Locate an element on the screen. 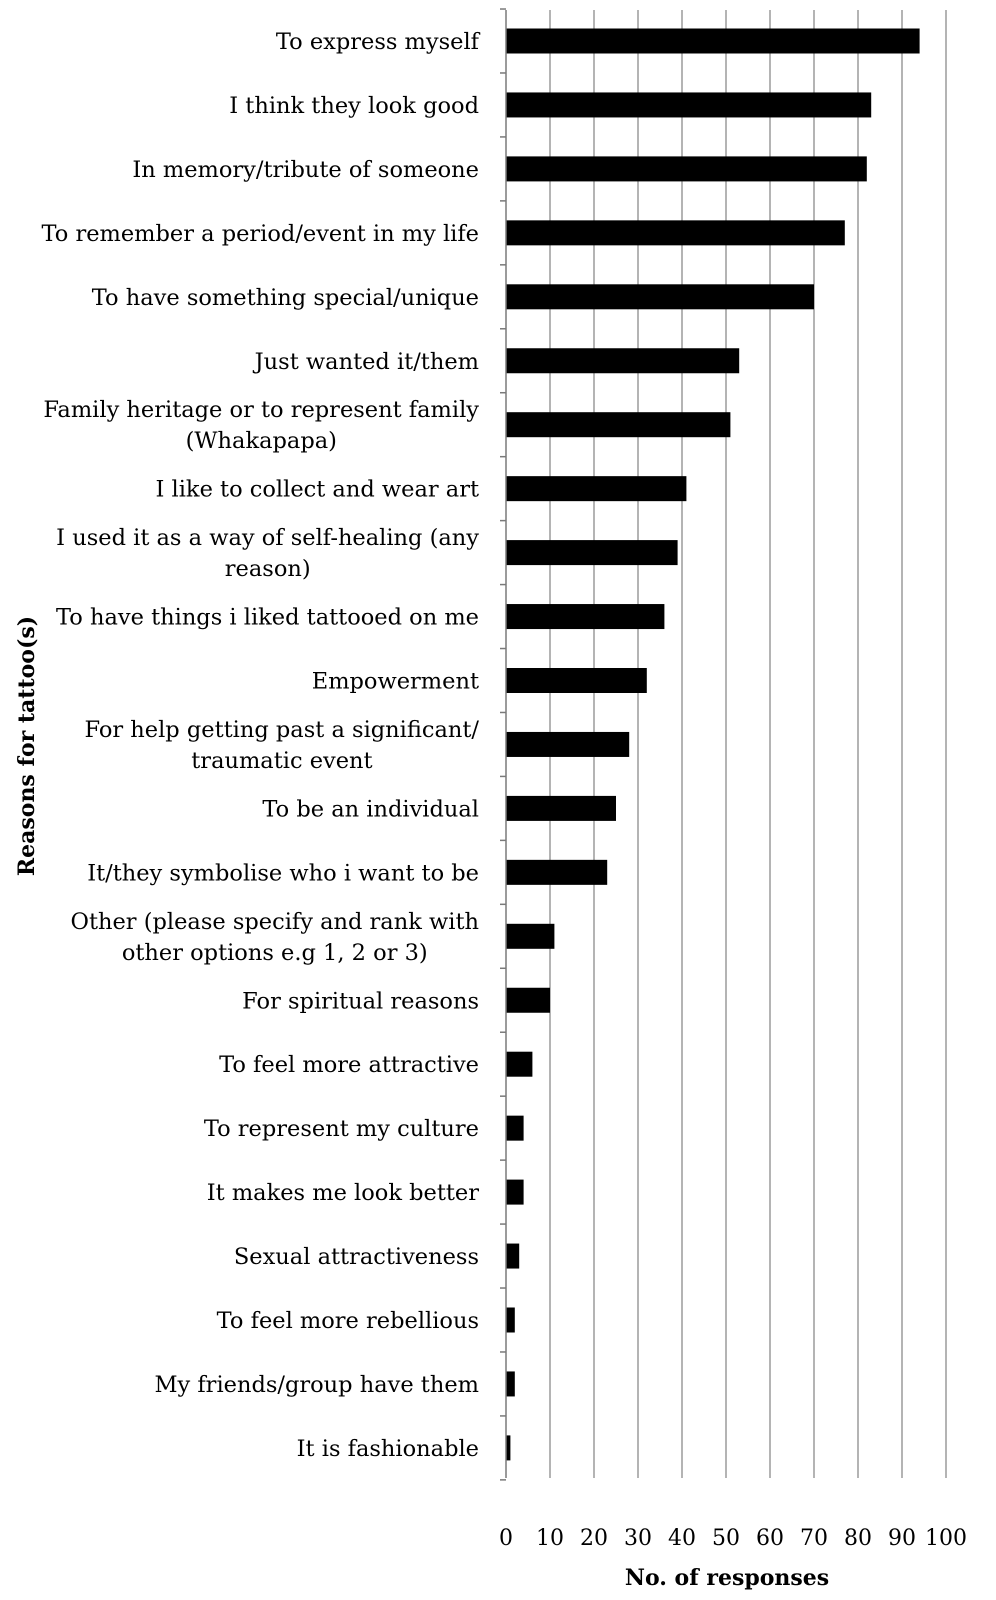 Image resolution: width=996 pixels, height=1600 pixels. x-tick-label: 0 is located at coordinates (506, 1538).